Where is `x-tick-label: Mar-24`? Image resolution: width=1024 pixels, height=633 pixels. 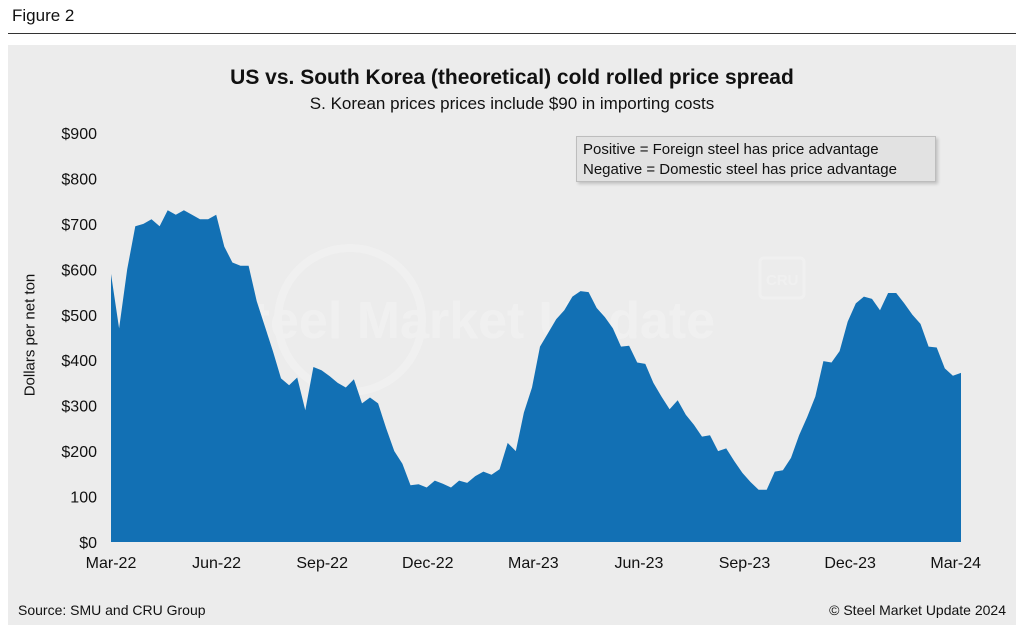 x-tick-label: Mar-24 is located at coordinates (955, 563).